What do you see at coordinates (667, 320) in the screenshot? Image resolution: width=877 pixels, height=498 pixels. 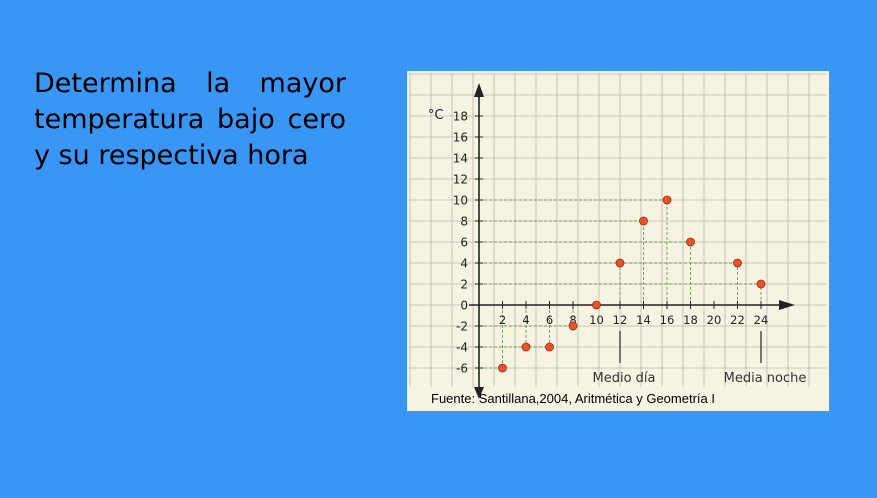 I see `x-tick-label: 16` at bounding box center [667, 320].